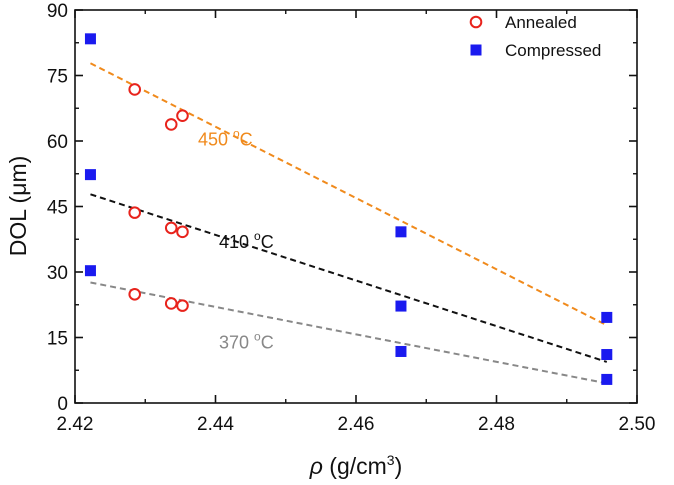 This screenshot has width=674, height=485. Describe the element at coordinates (57, 339) in the screenshot. I see `y-tick-label: 15` at that location.